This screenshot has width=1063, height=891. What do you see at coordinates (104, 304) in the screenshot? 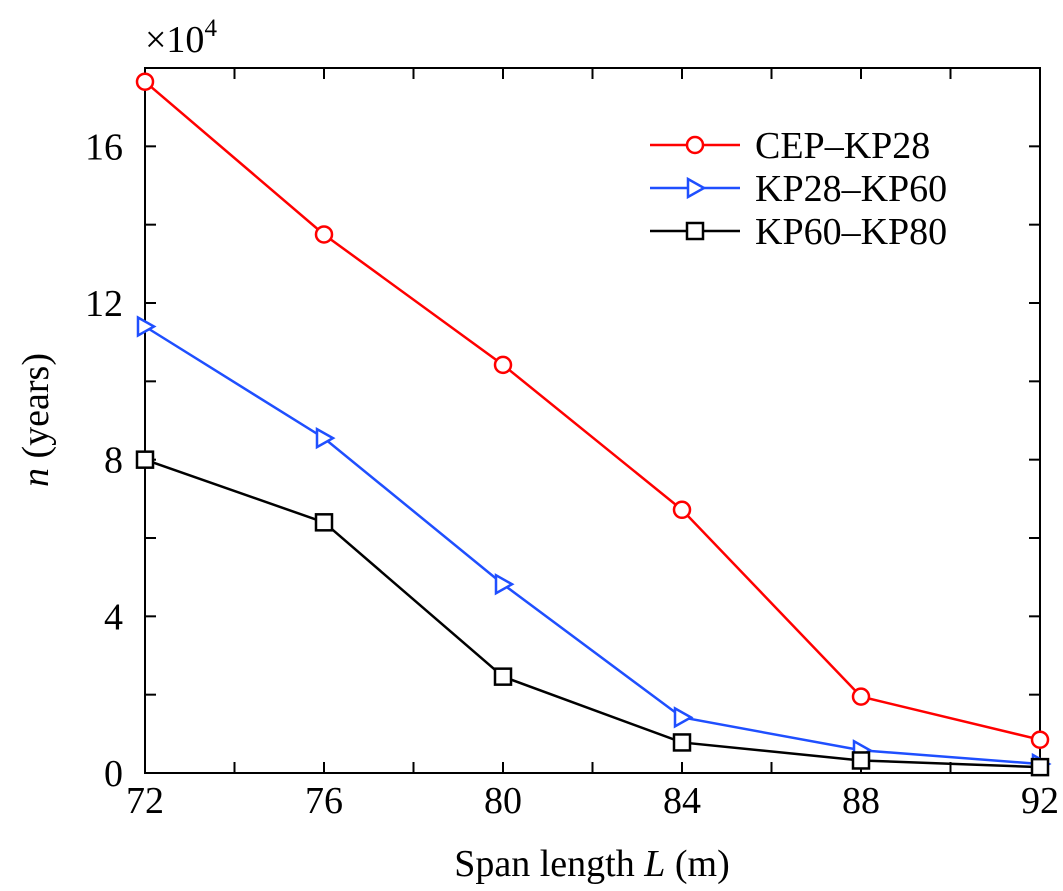
I see `y-tick-label: 12` at bounding box center [104, 304].